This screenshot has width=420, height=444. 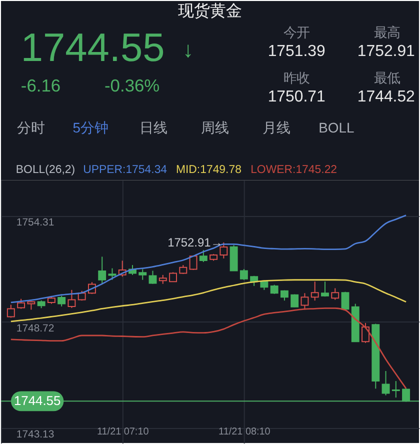 What do you see at coordinates (92, 48) in the screenshot?
I see `text: 1744.55` at bounding box center [92, 48].